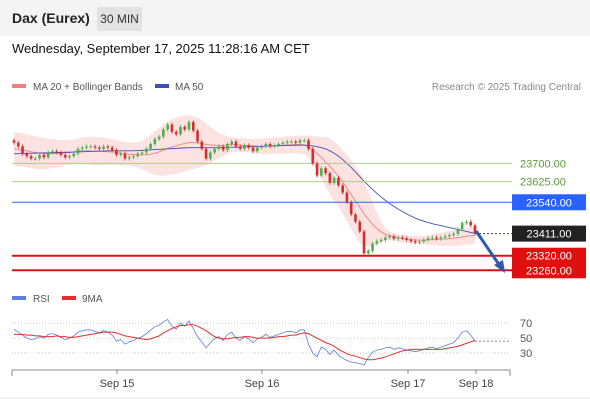 The height and width of the screenshot is (400, 590). I want to click on level-label-23625.00: 23625.00, so click(543, 183).